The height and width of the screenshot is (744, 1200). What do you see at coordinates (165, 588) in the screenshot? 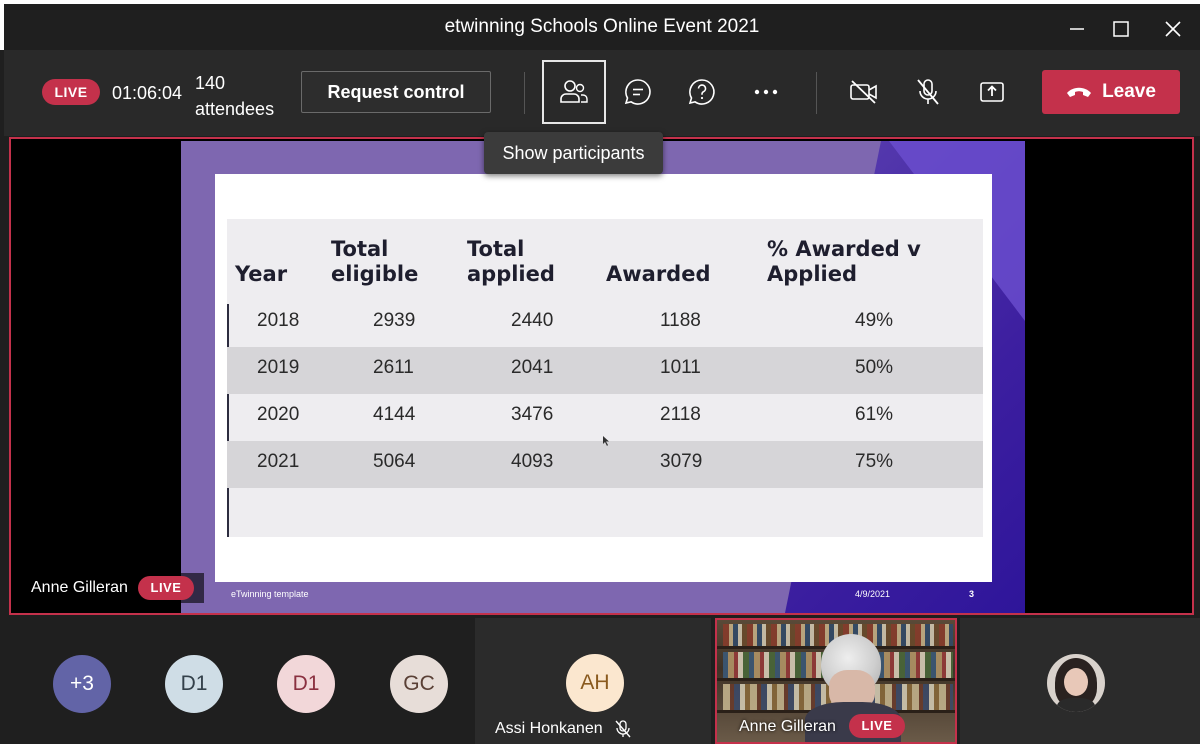
I see `presenter-live-badge: LIVE` at bounding box center [165, 588].